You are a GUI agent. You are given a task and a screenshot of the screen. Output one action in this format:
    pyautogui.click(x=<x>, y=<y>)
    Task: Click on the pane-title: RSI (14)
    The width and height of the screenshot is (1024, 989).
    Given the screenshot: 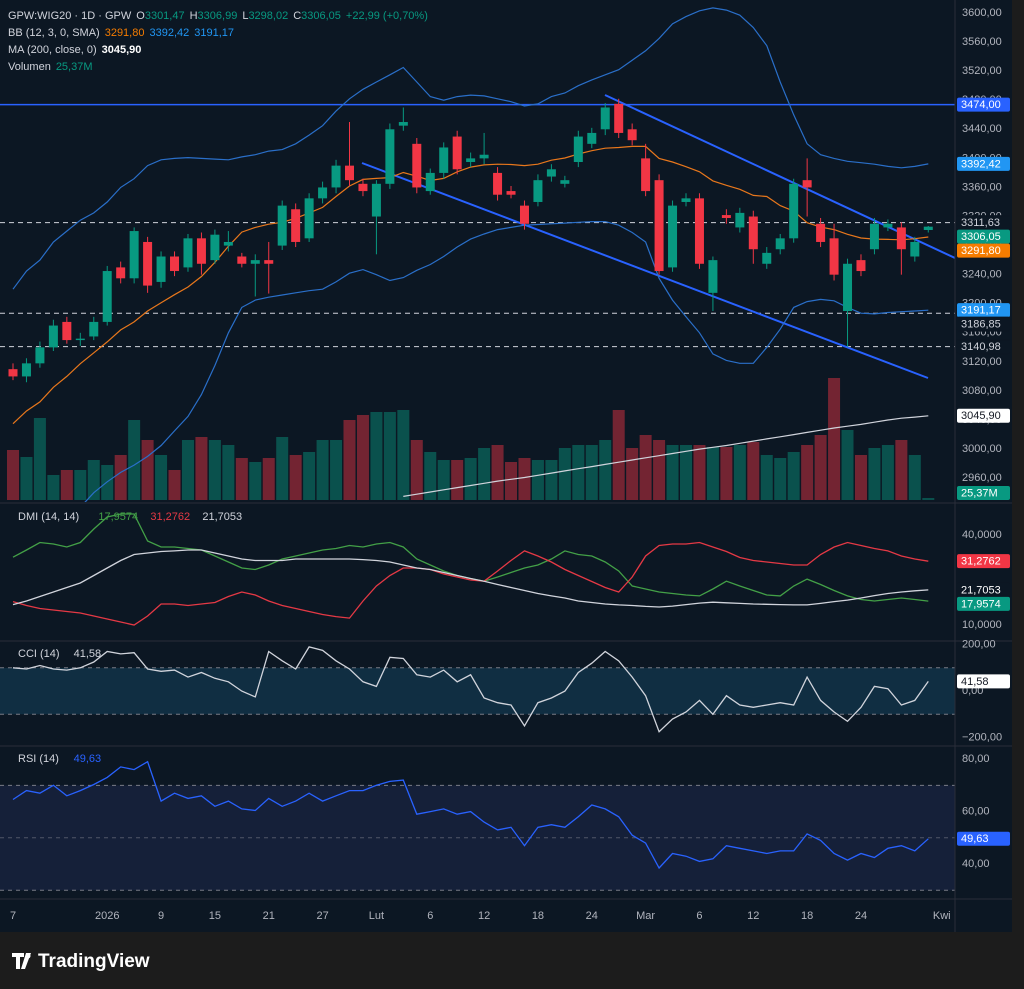 What is the action you would take?
    pyautogui.click(x=38, y=759)
    